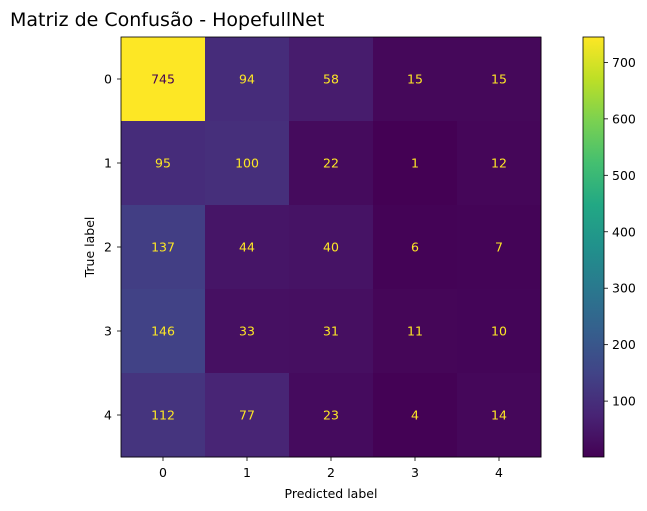  I want to click on cell-value-label-2-4: 7, so click(499, 247).